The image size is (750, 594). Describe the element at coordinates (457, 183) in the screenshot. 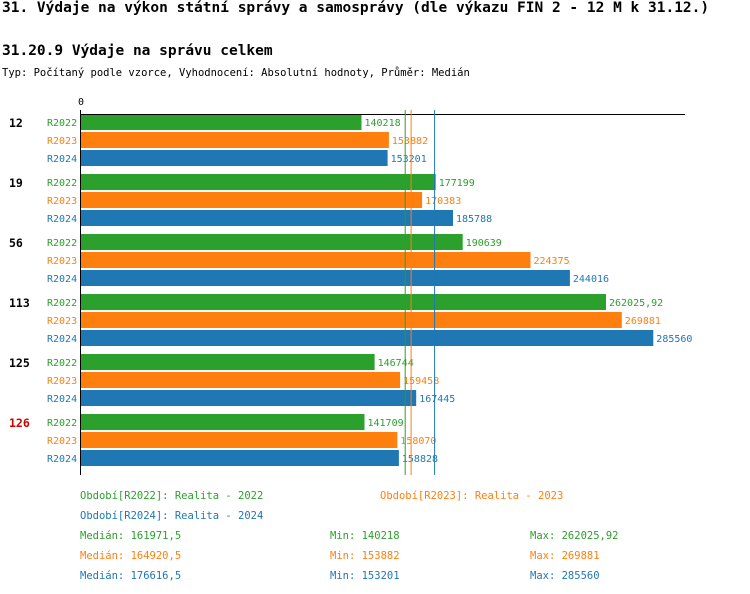

I see `value-label: 177199` at that location.